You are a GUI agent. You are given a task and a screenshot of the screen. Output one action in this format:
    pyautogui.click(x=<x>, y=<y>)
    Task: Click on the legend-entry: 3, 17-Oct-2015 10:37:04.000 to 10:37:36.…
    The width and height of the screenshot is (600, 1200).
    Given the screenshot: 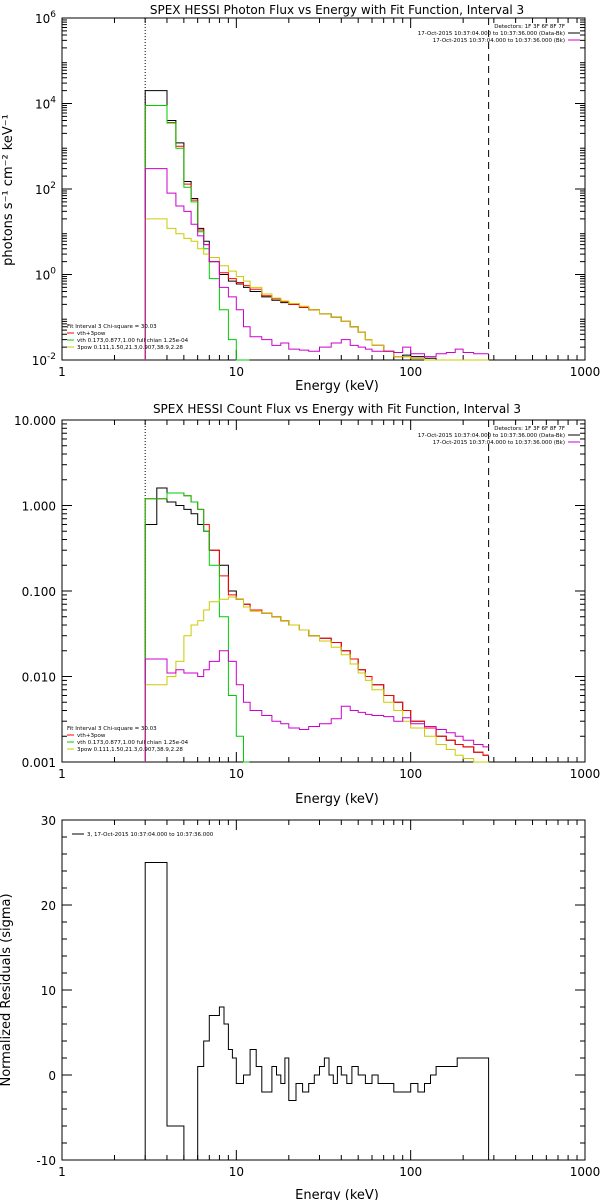 What is the action you would take?
    pyautogui.click(x=150, y=835)
    